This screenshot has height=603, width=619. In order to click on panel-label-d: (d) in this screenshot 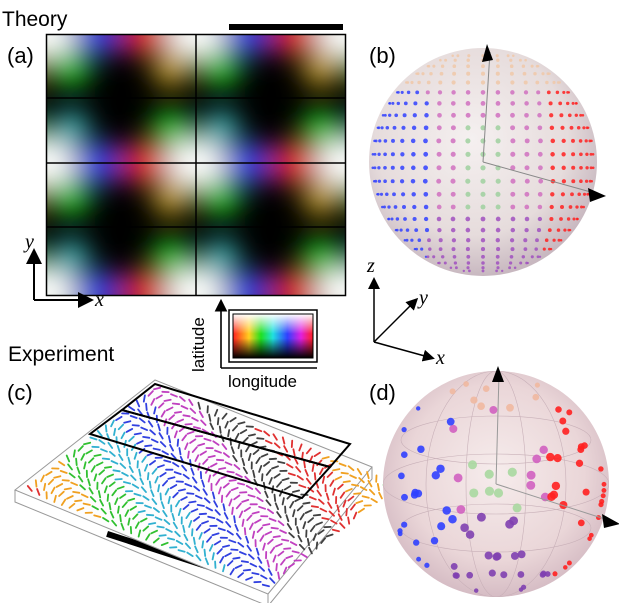, I will do `click(382, 392)`.